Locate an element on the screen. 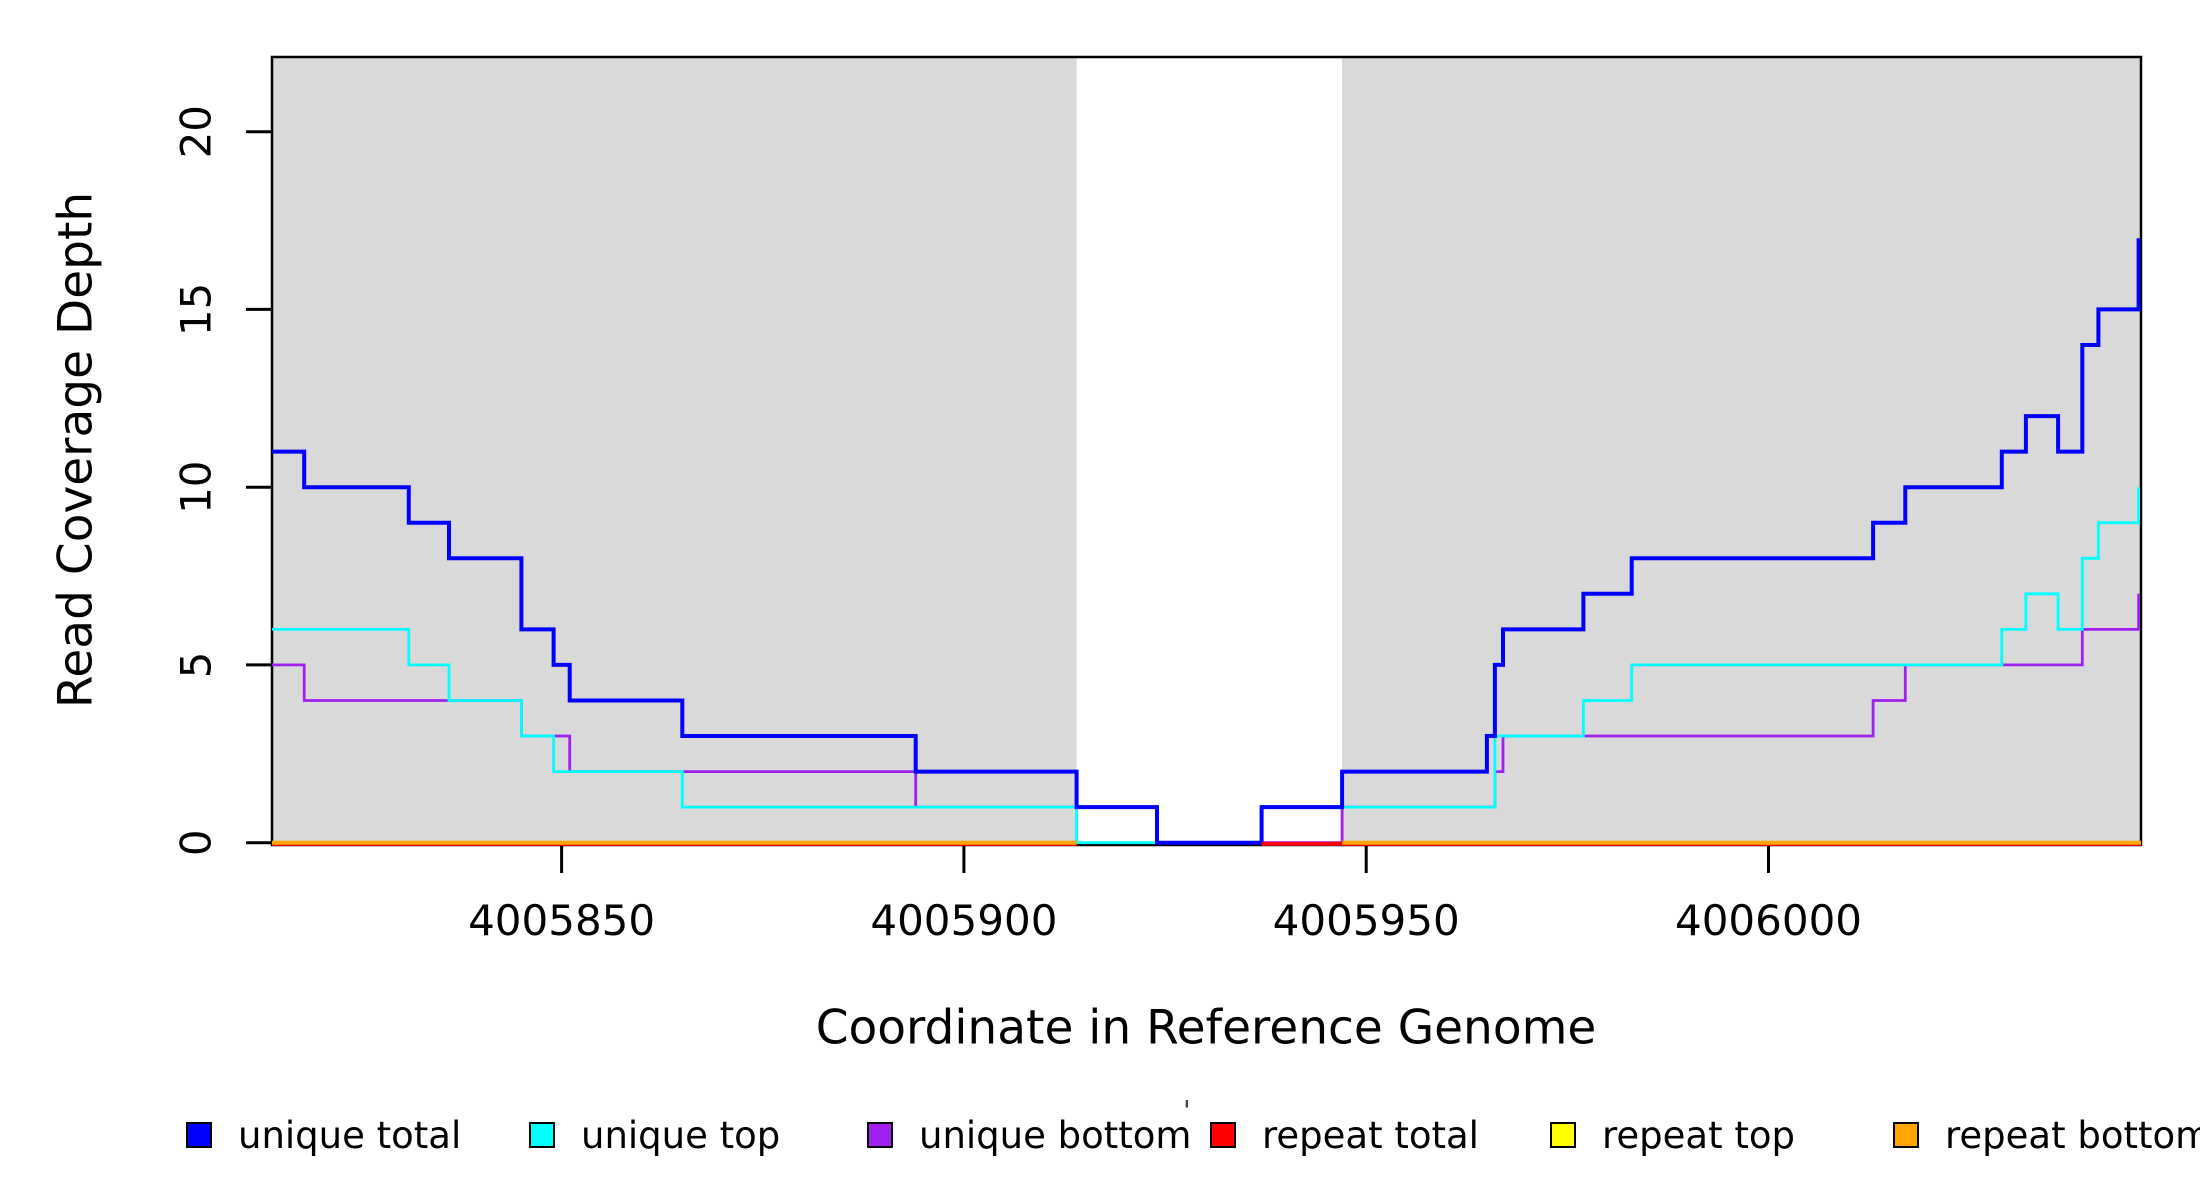  y-tick-label: 10 is located at coordinates (196, 486).